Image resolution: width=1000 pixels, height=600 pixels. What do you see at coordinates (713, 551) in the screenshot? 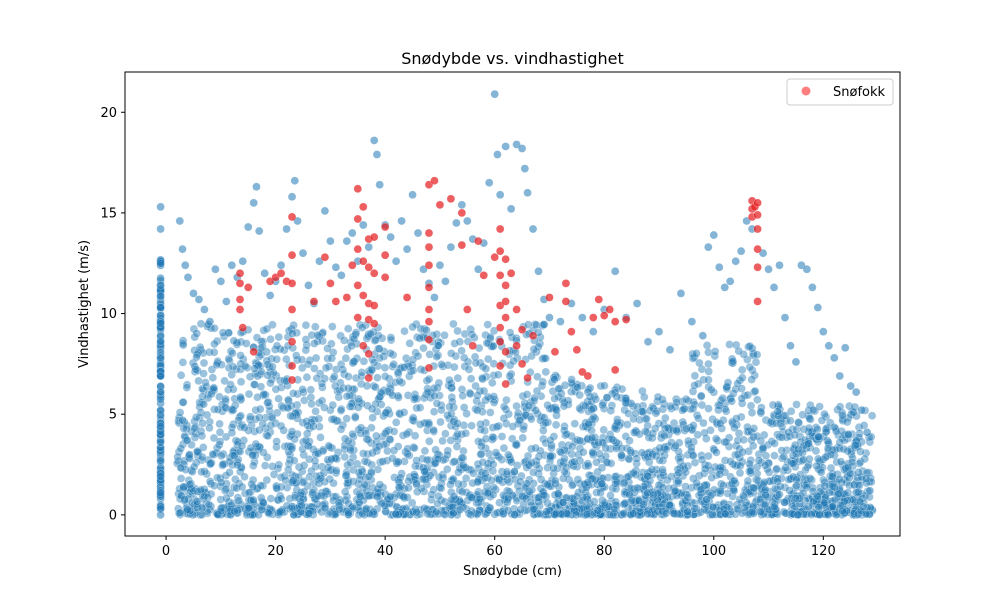
I see `x-tick-label: 100` at bounding box center [713, 551].